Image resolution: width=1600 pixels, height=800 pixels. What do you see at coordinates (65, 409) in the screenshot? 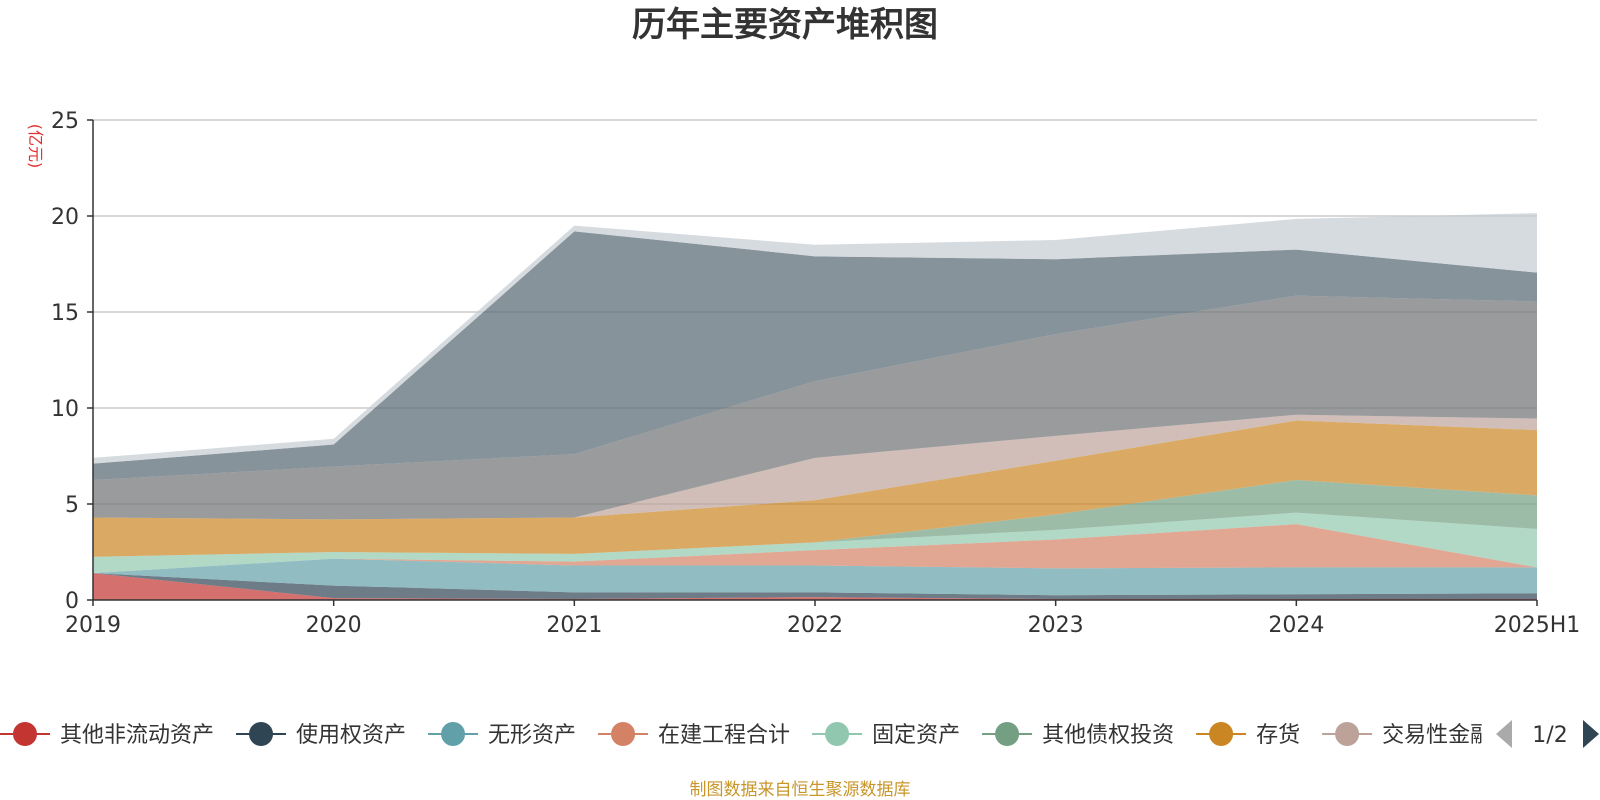
I see `y-tick-label: 10` at bounding box center [65, 409].